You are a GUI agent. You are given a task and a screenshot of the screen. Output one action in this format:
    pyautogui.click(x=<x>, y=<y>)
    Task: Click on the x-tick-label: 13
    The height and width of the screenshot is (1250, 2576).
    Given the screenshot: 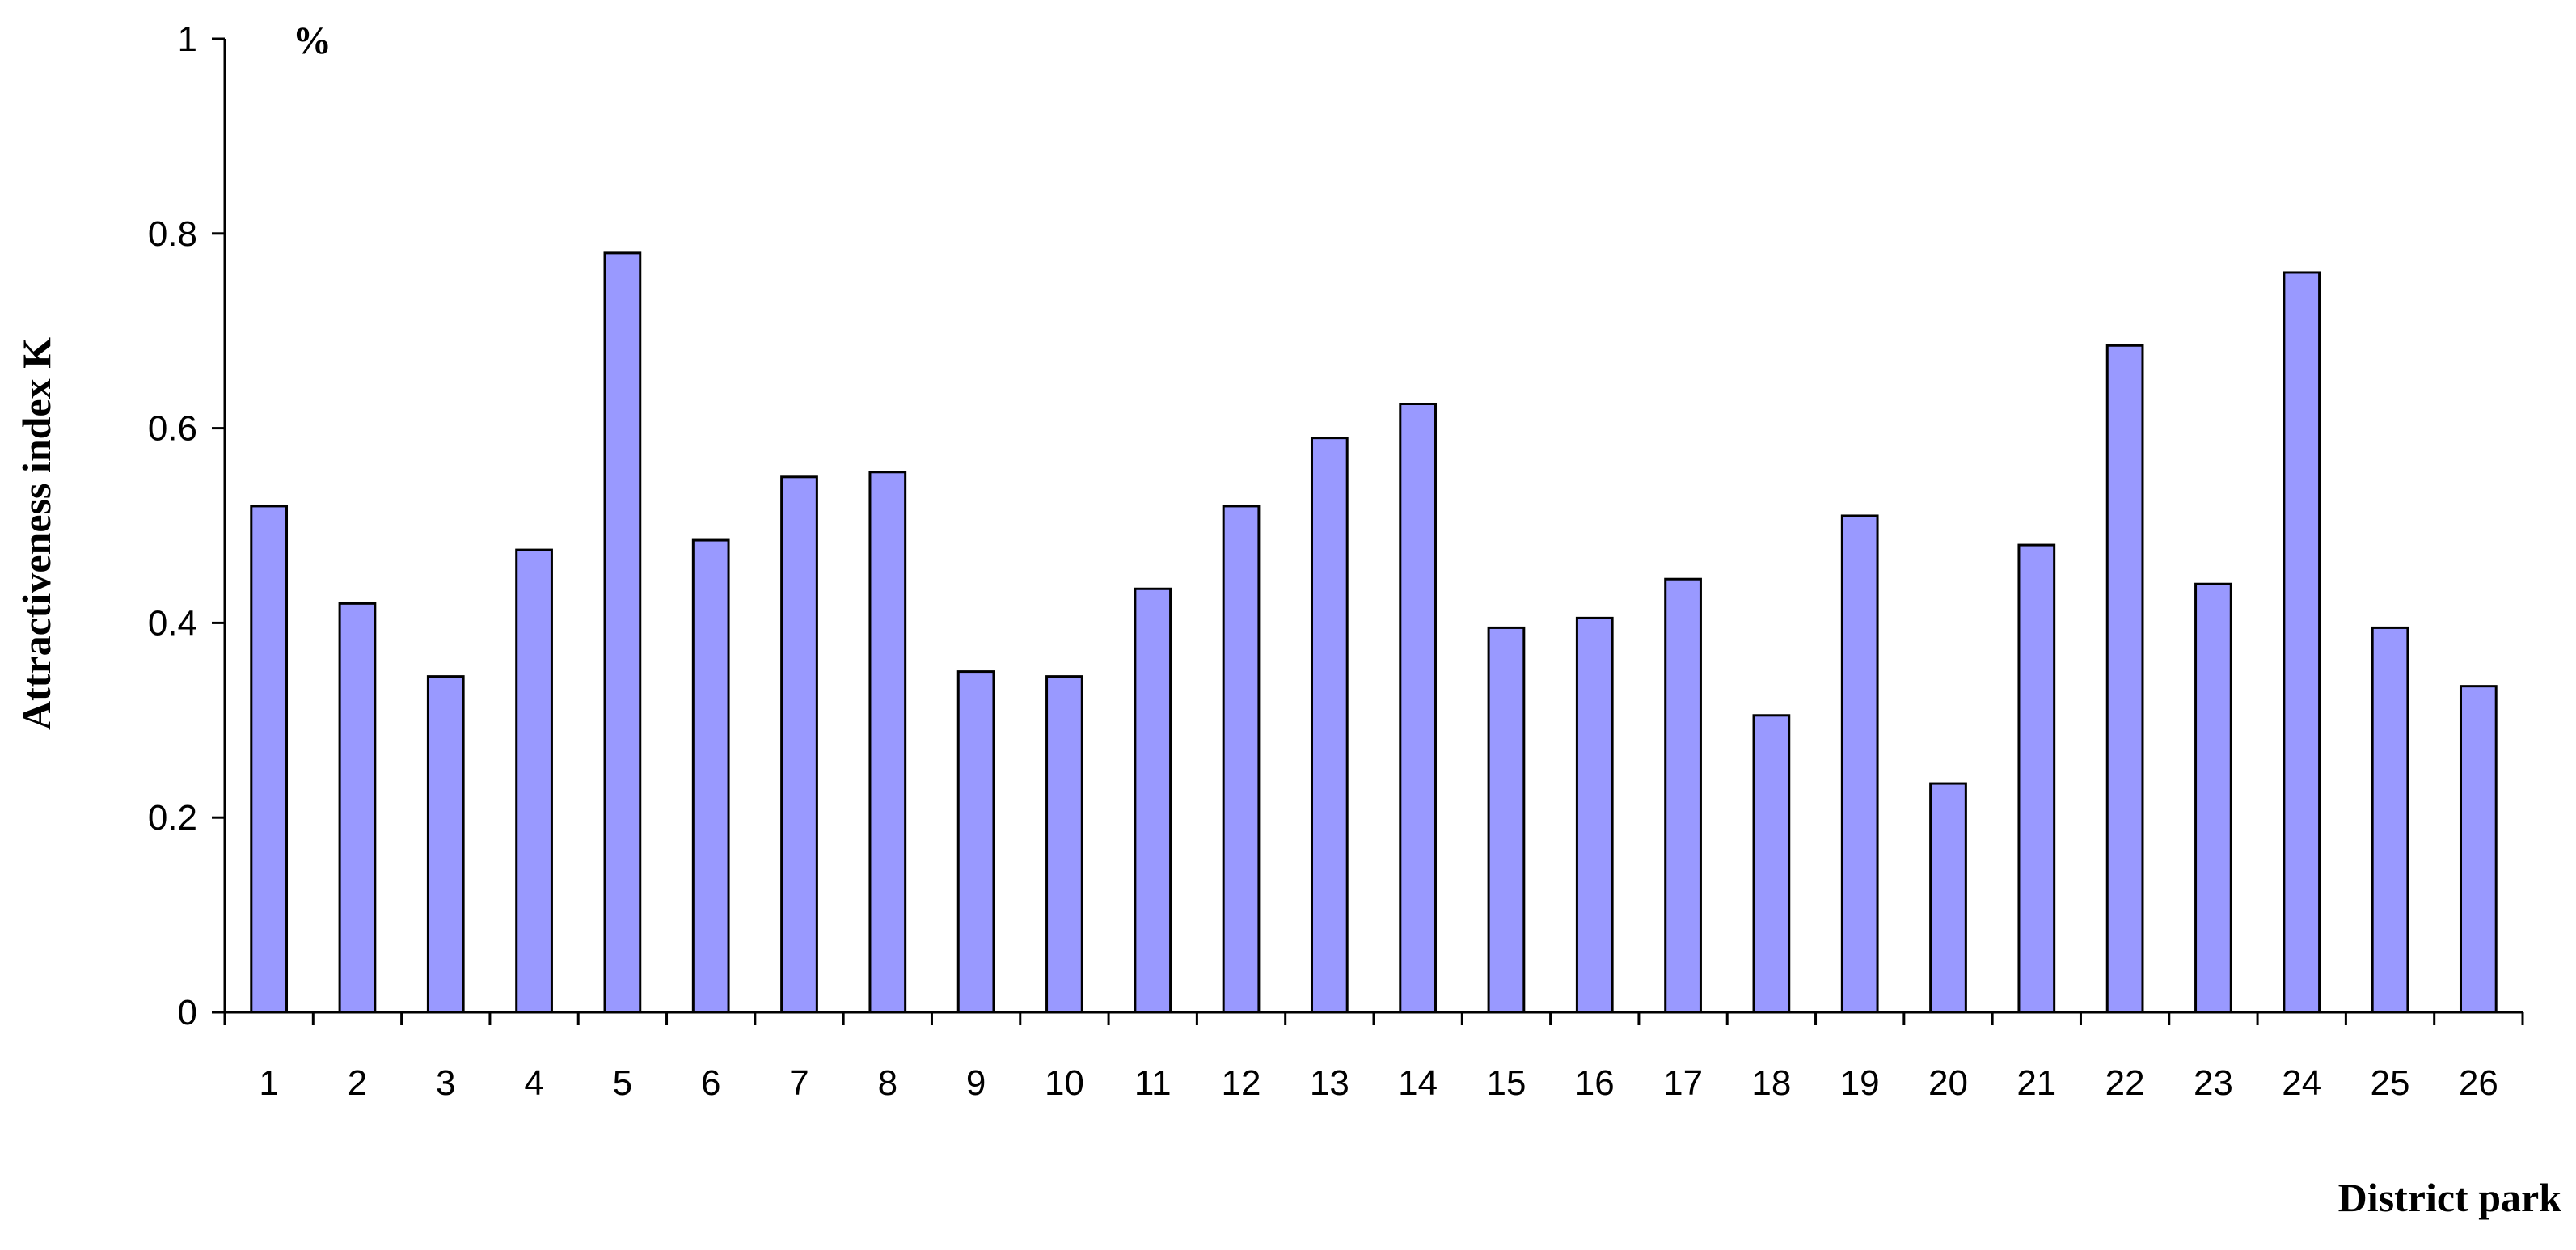 What is the action you would take?
    pyautogui.click(x=1329, y=1083)
    